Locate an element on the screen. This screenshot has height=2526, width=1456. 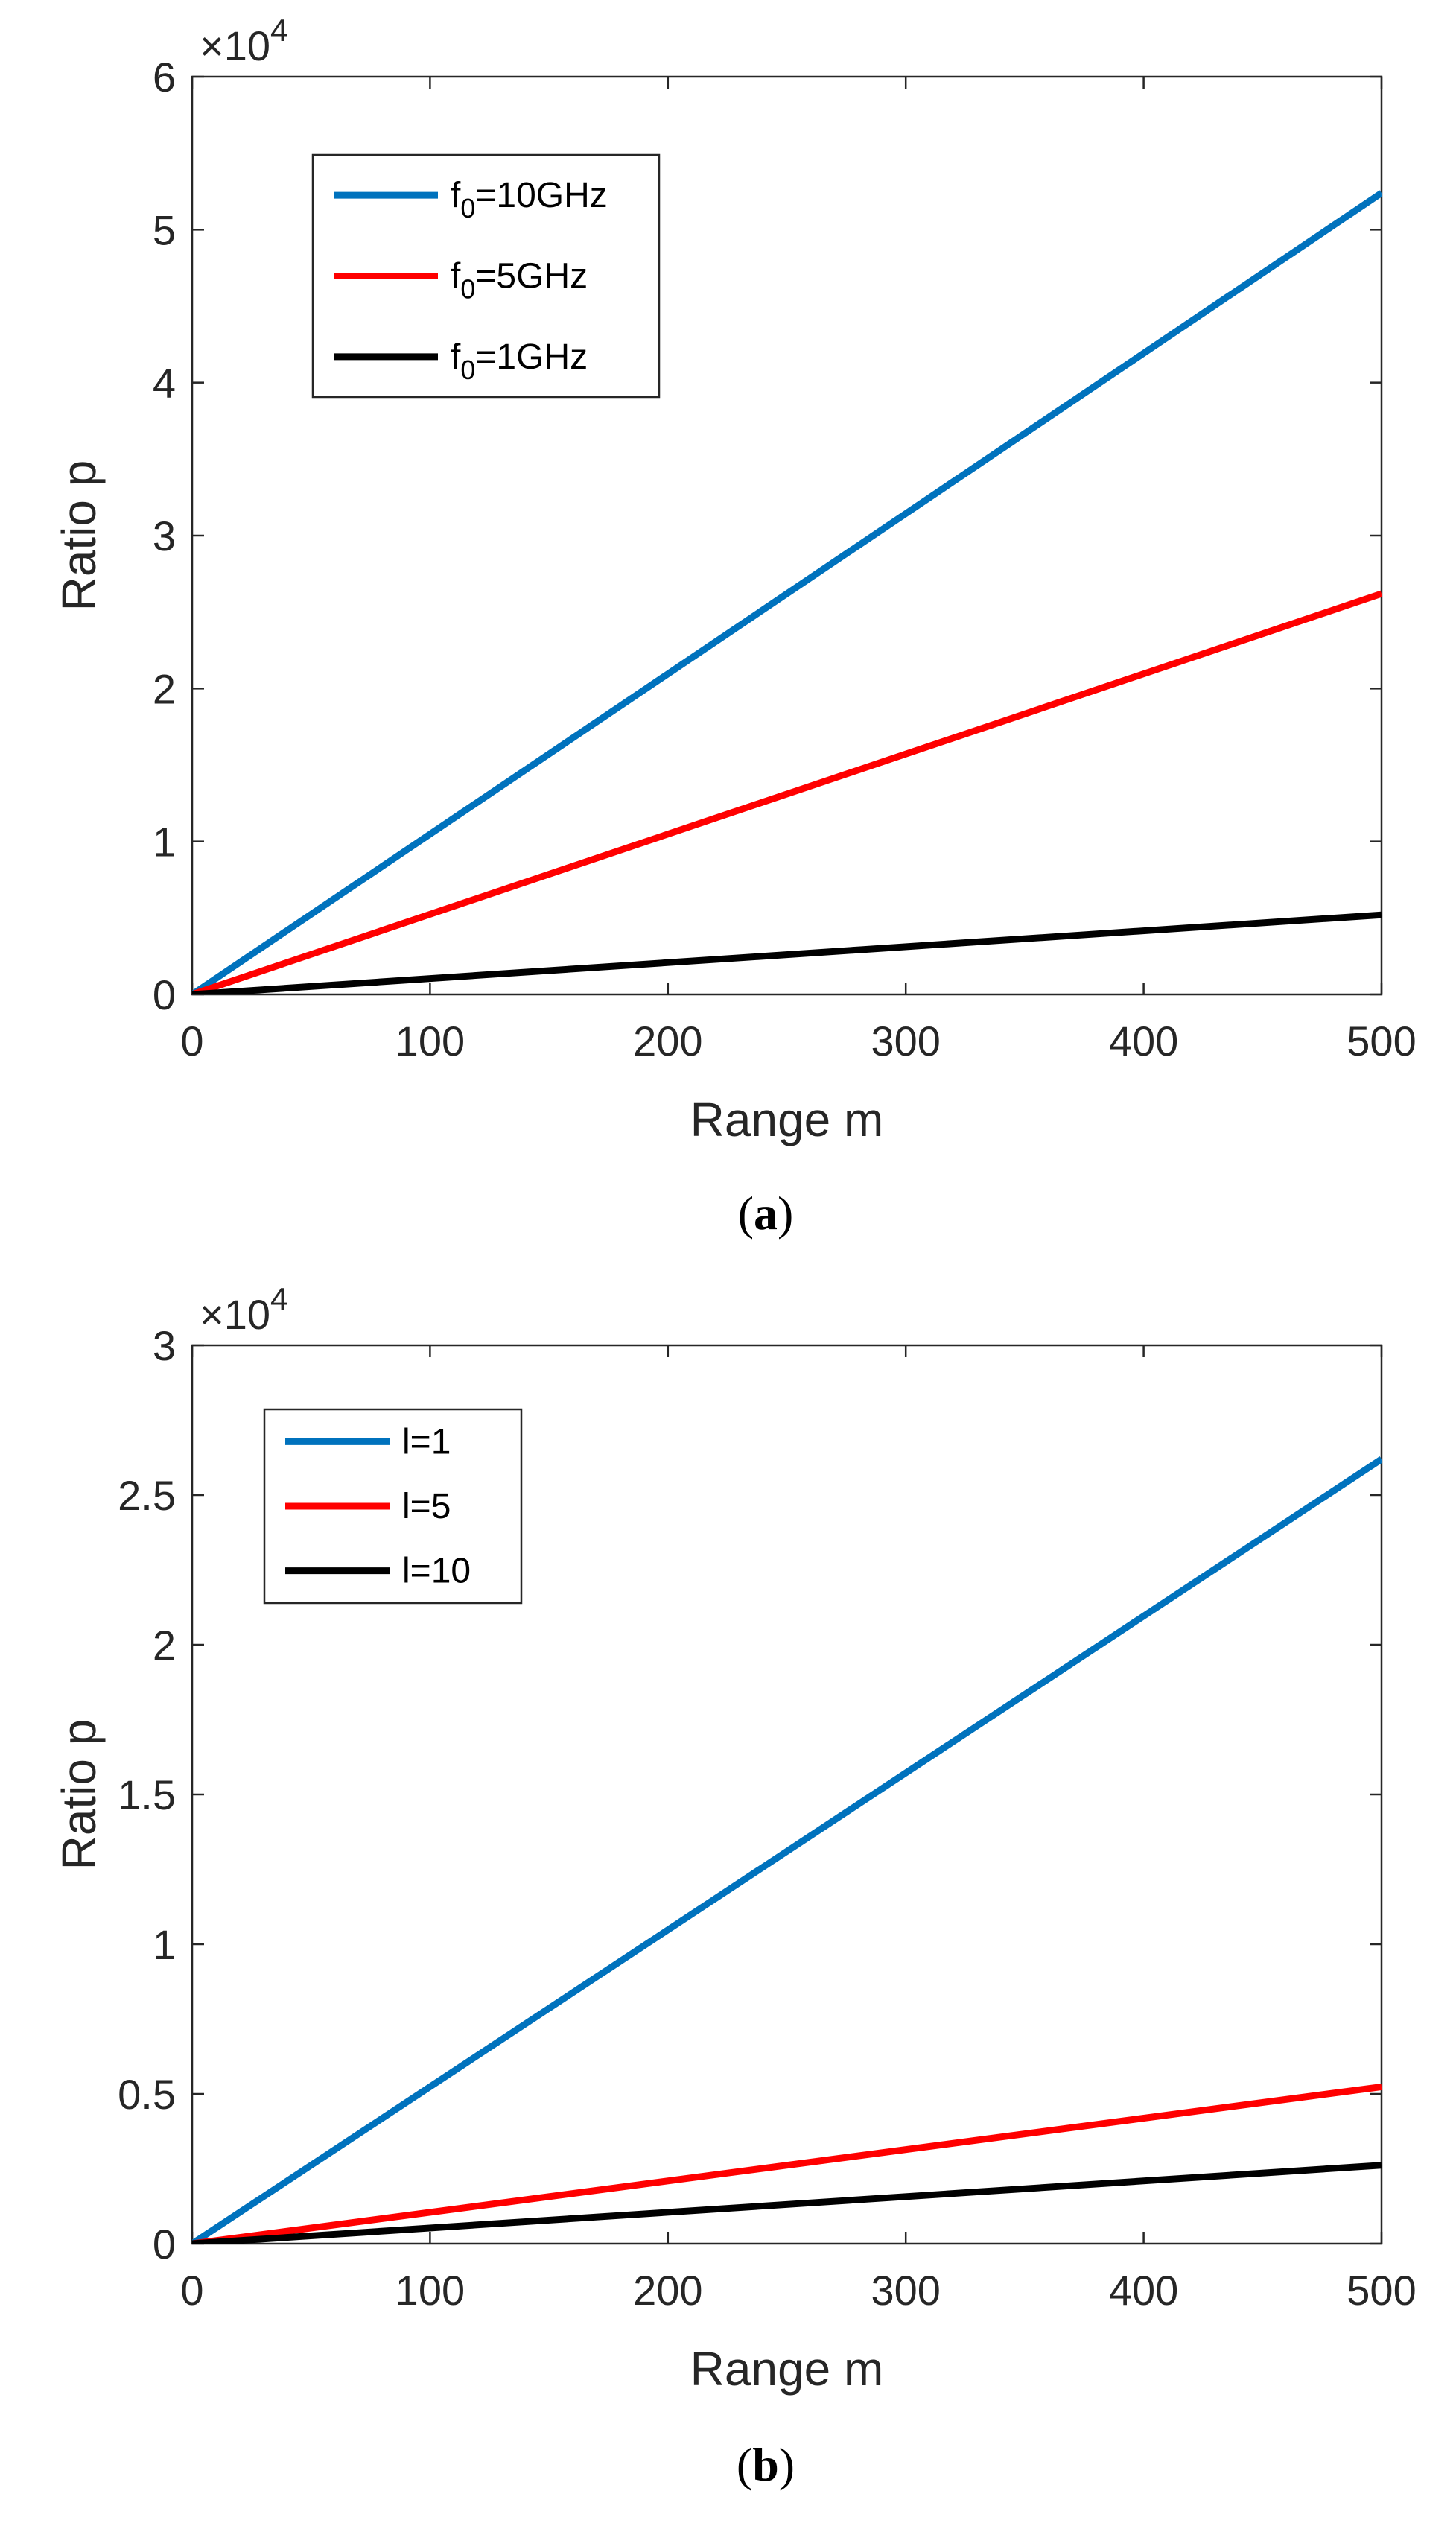
y-tick-label: 5 is located at coordinates (164, 229).